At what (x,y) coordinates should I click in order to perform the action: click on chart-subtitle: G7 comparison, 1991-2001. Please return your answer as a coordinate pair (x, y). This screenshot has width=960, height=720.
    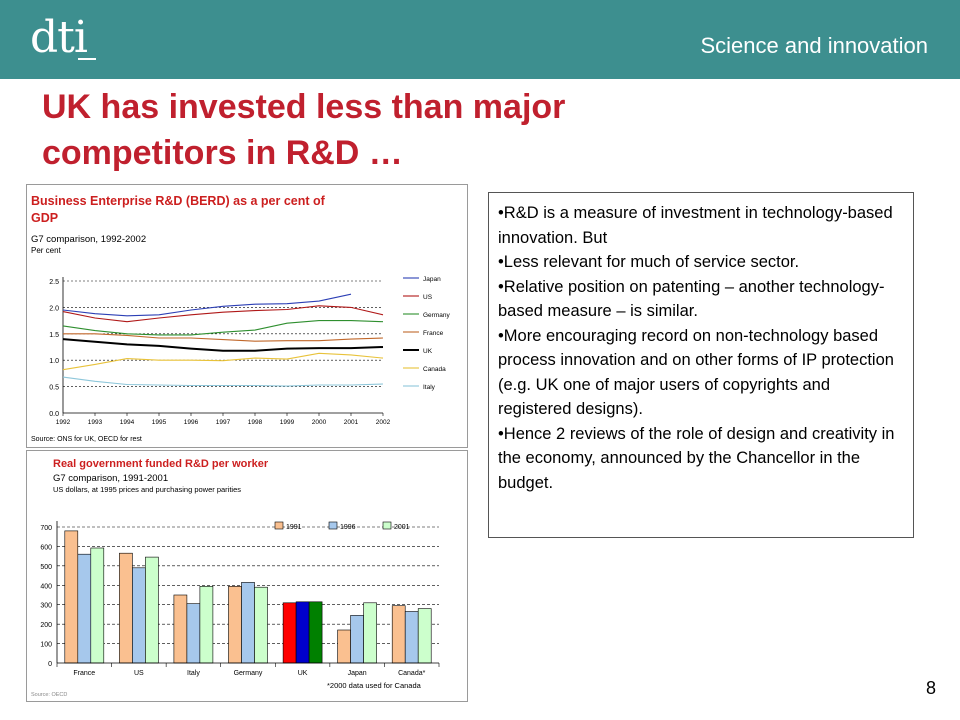
    Looking at the image, I should click on (110, 478).